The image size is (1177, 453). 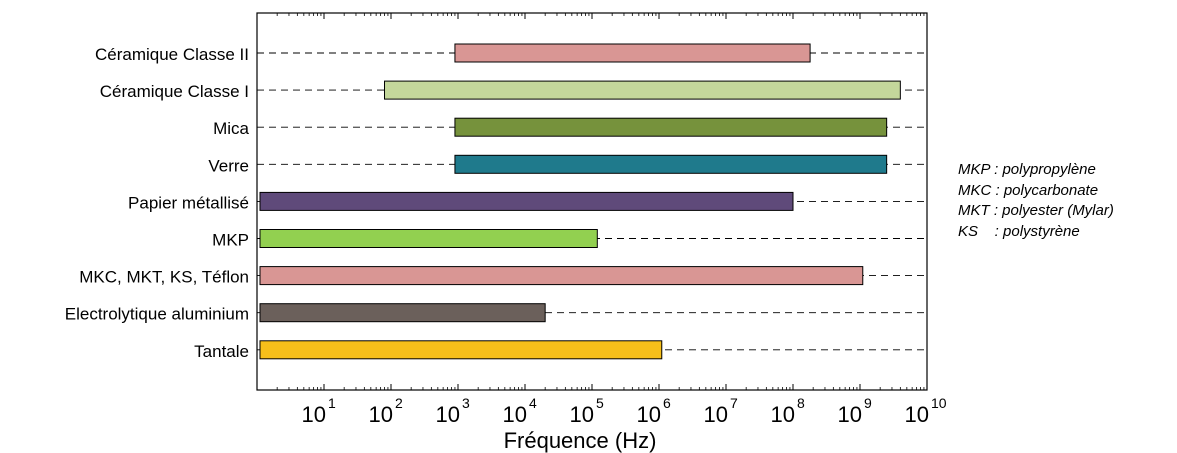 I want to click on x-tick-exponent: 4, so click(x=533, y=403).